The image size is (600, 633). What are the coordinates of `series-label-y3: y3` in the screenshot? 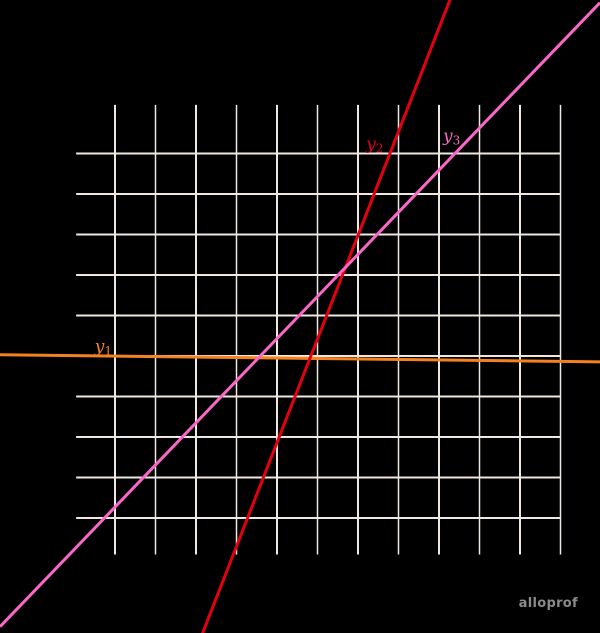 It's located at (451, 136).